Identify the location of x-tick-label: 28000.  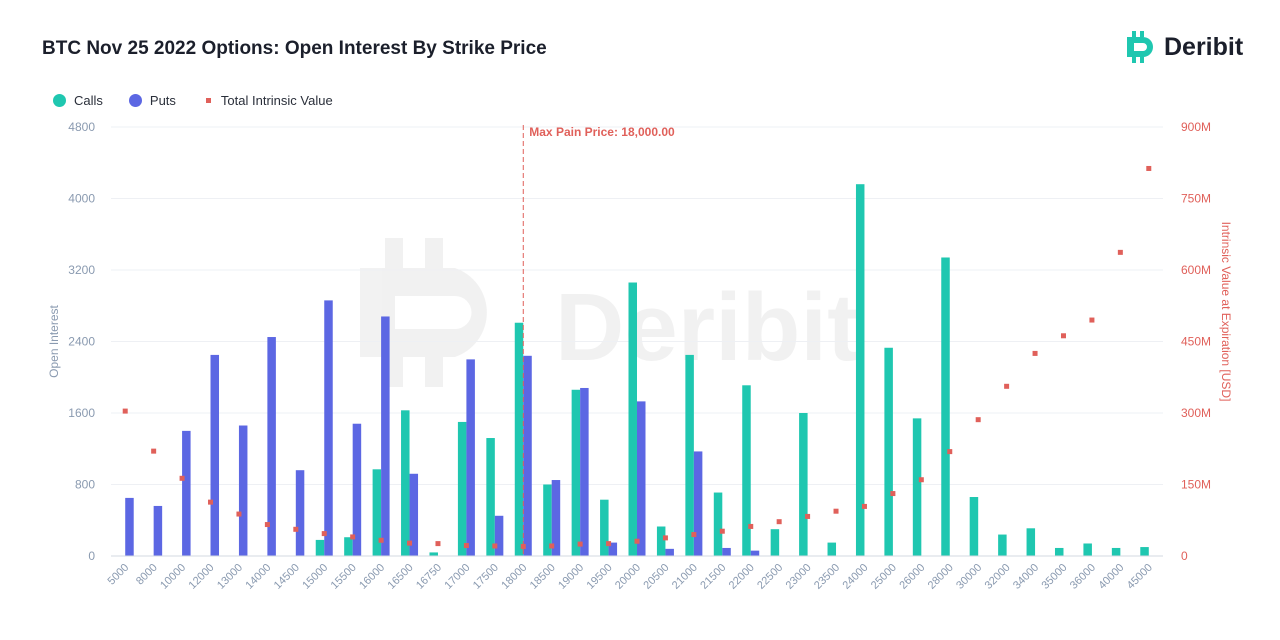
(941, 577).